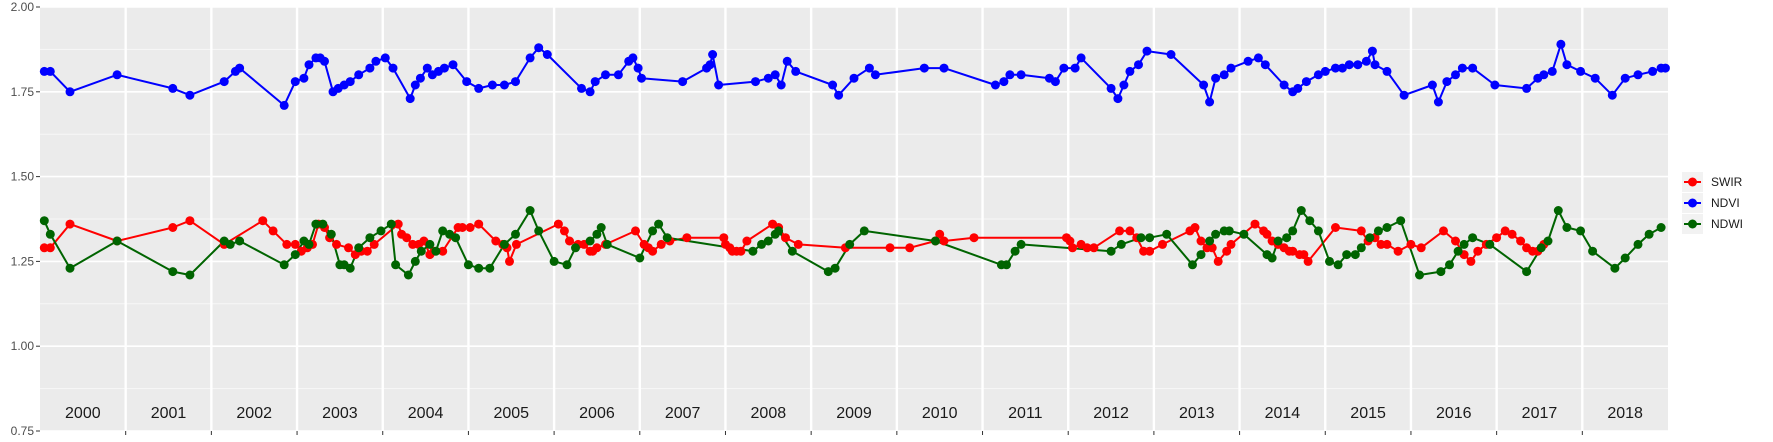 Image resolution: width=1773 pixels, height=442 pixels. Describe the element at coordinates (1111, 413) in the screenshot. I see `year-label: 2012` at that location.